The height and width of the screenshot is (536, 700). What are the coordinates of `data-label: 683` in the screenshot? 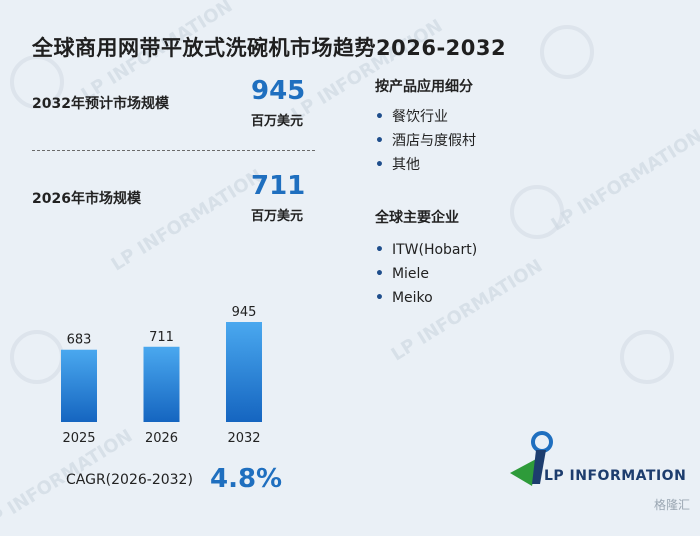 It's located at (79, 340).